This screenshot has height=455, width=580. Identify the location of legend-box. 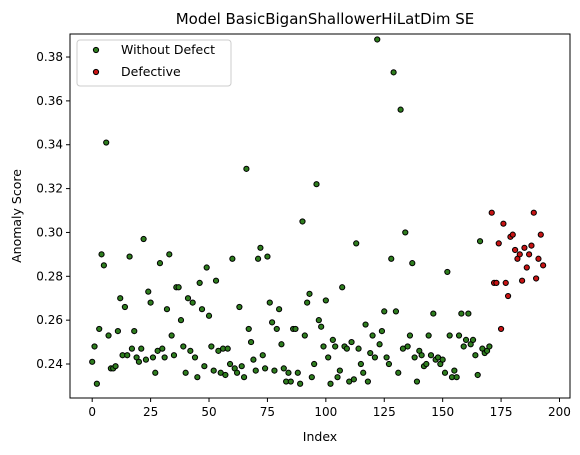
(154, 63).